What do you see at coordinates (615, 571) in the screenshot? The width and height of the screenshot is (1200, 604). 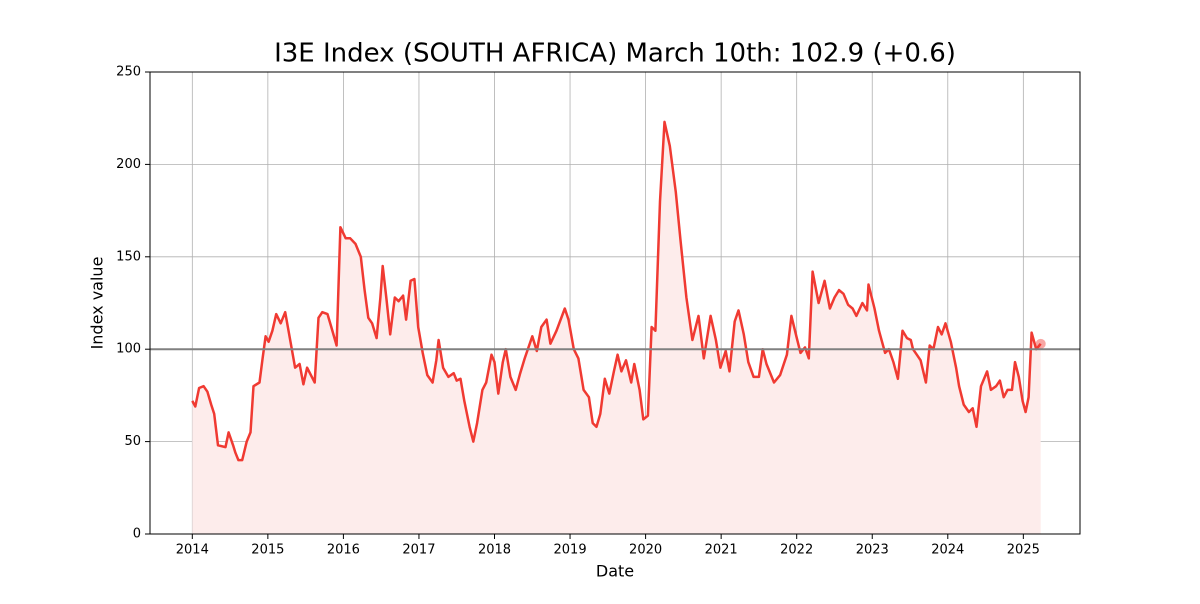 I see `x-axis-label: Date` at bounding box center [615, 571].